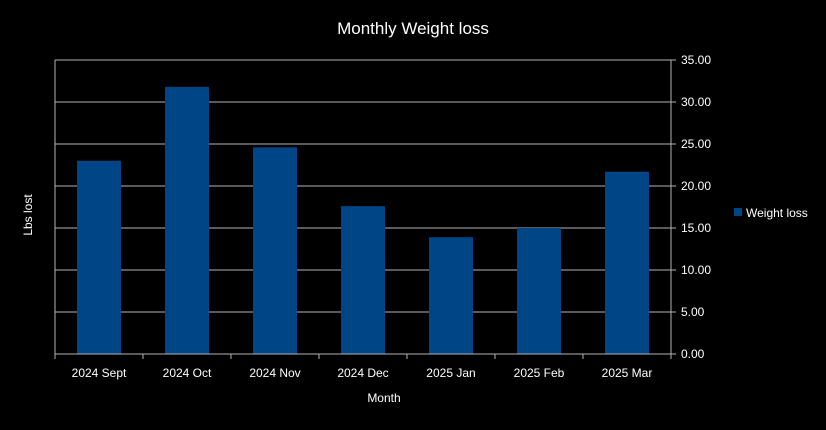 The height and width of the screenshot is (430, 826). Describe the element at coordinates (696, 186) in the screenshot. I see `y-tick-label: 20.00` at that location.